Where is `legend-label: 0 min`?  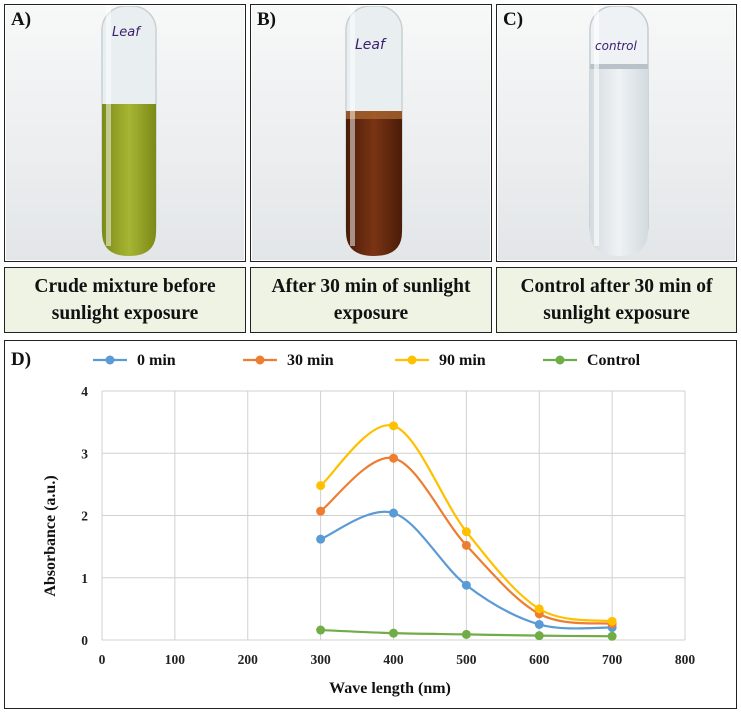 legend-label: 0 min is located at coordinates (156, 360).